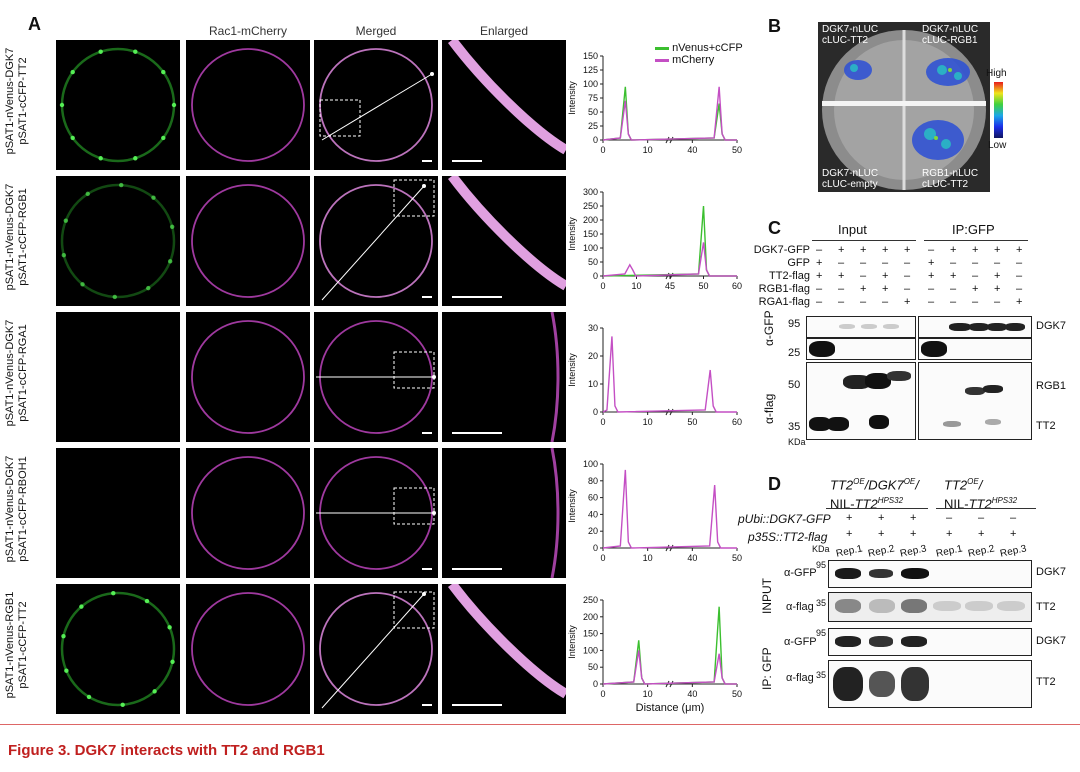 The image size is (1080, 772). Describe the element at coordinates (774, 484) in the screenshot. I see `panel-d-letter: D` at that location.